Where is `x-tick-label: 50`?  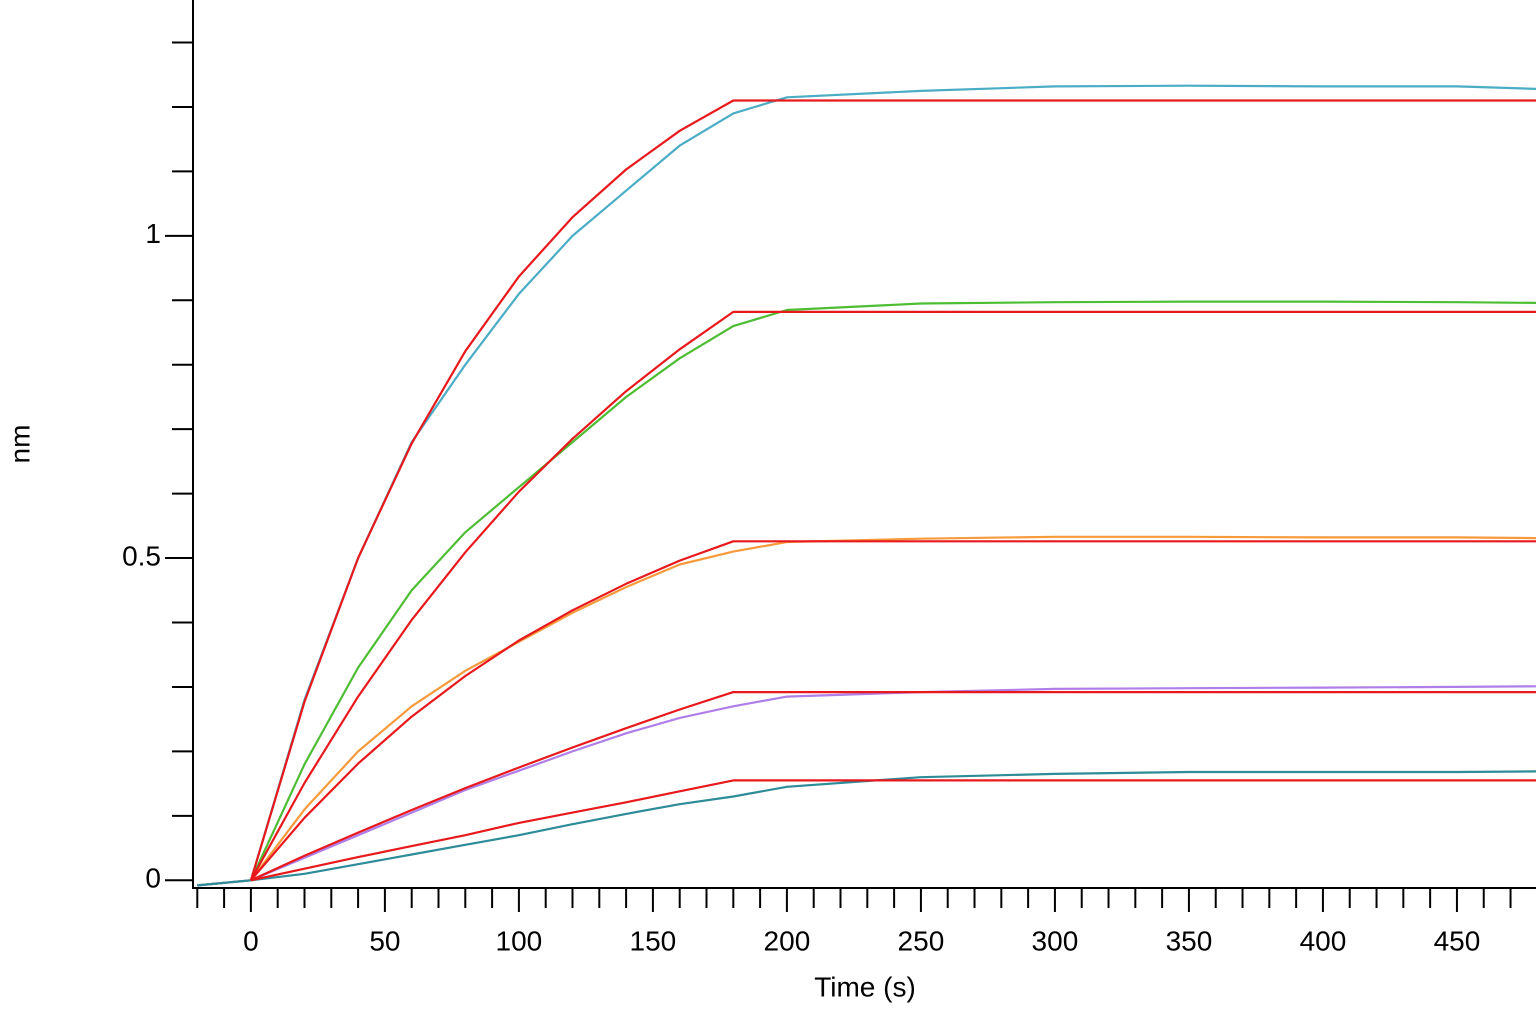
x-tick-label: 50 is located at coordinates (384, 940).